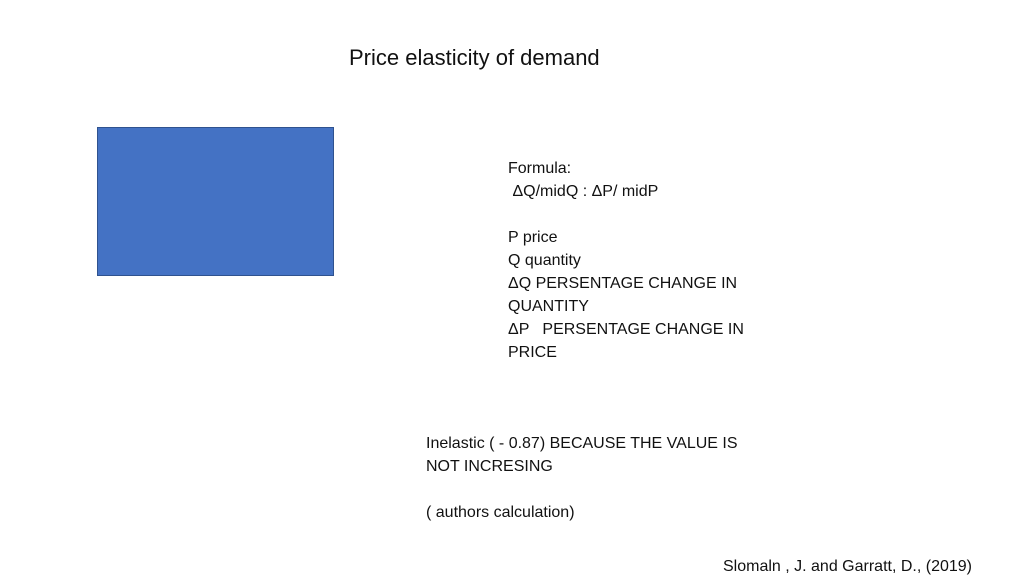 This screenshot has height=578, width=1024. Describe the element at coordinates (847, 566) in the screenshot. I see `citation: Slomaln , J. and Garratt, D., (2019)` at that location.